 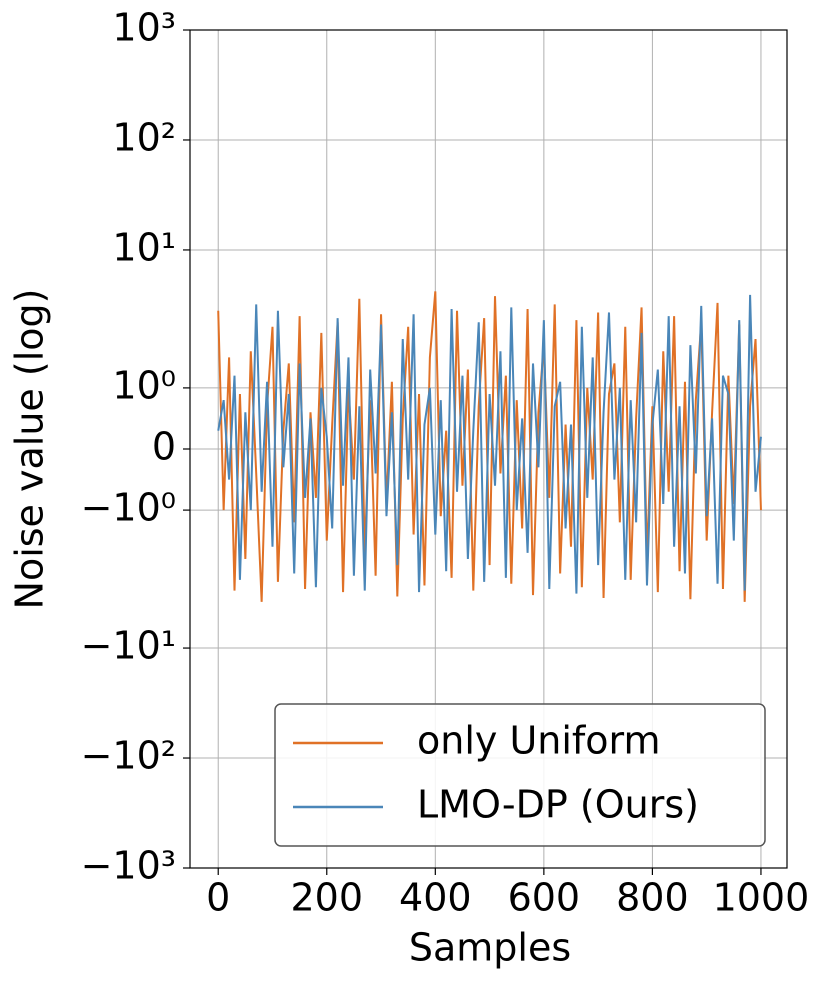 I want to click on legend-label: LMO-DP (Ours), so click(x=558, y=805).